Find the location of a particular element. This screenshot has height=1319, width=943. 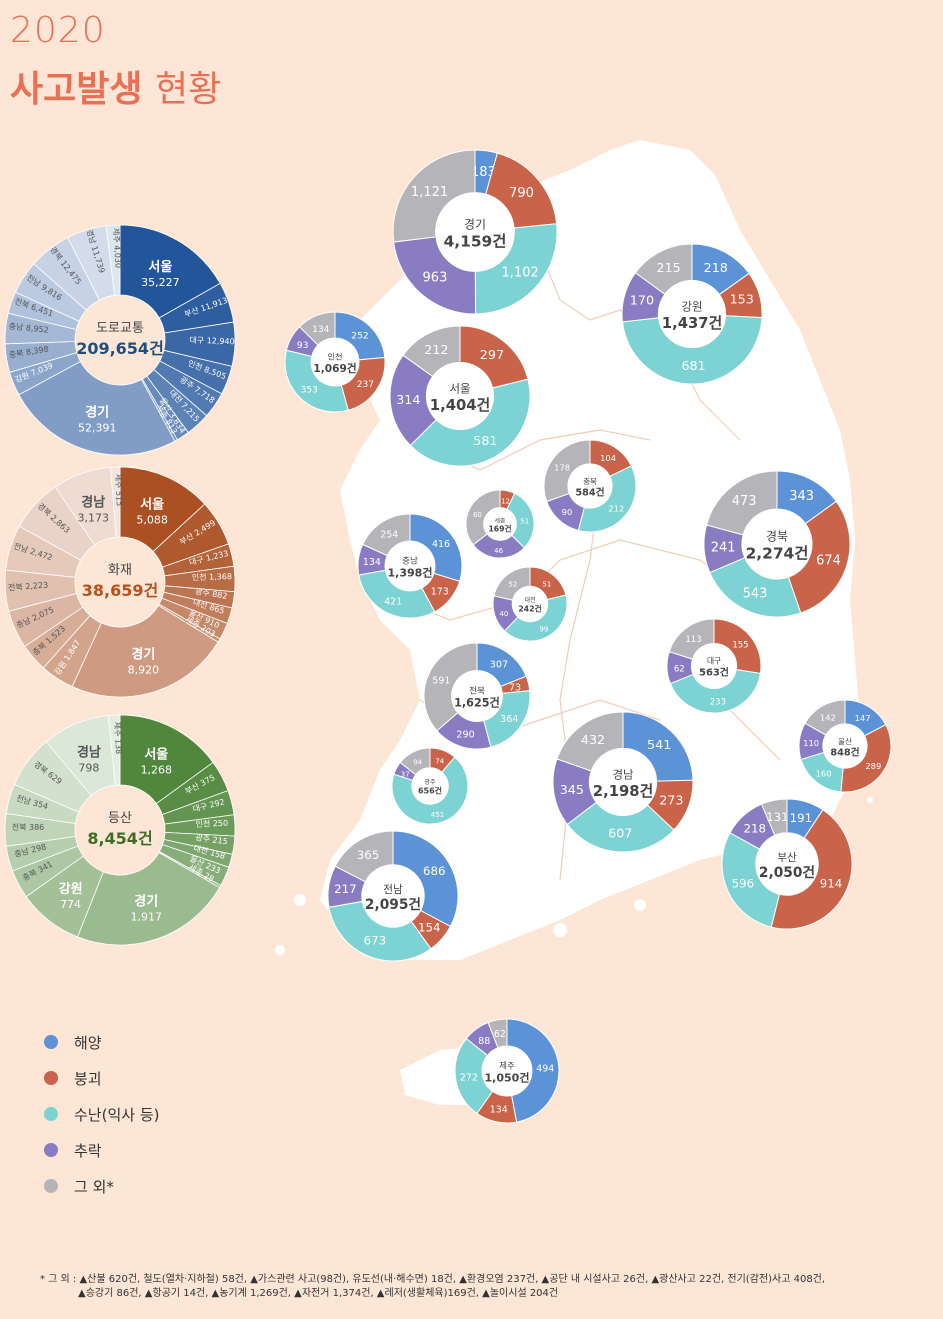

donut-center-name: 화재 is located at coordinates (120, 570).